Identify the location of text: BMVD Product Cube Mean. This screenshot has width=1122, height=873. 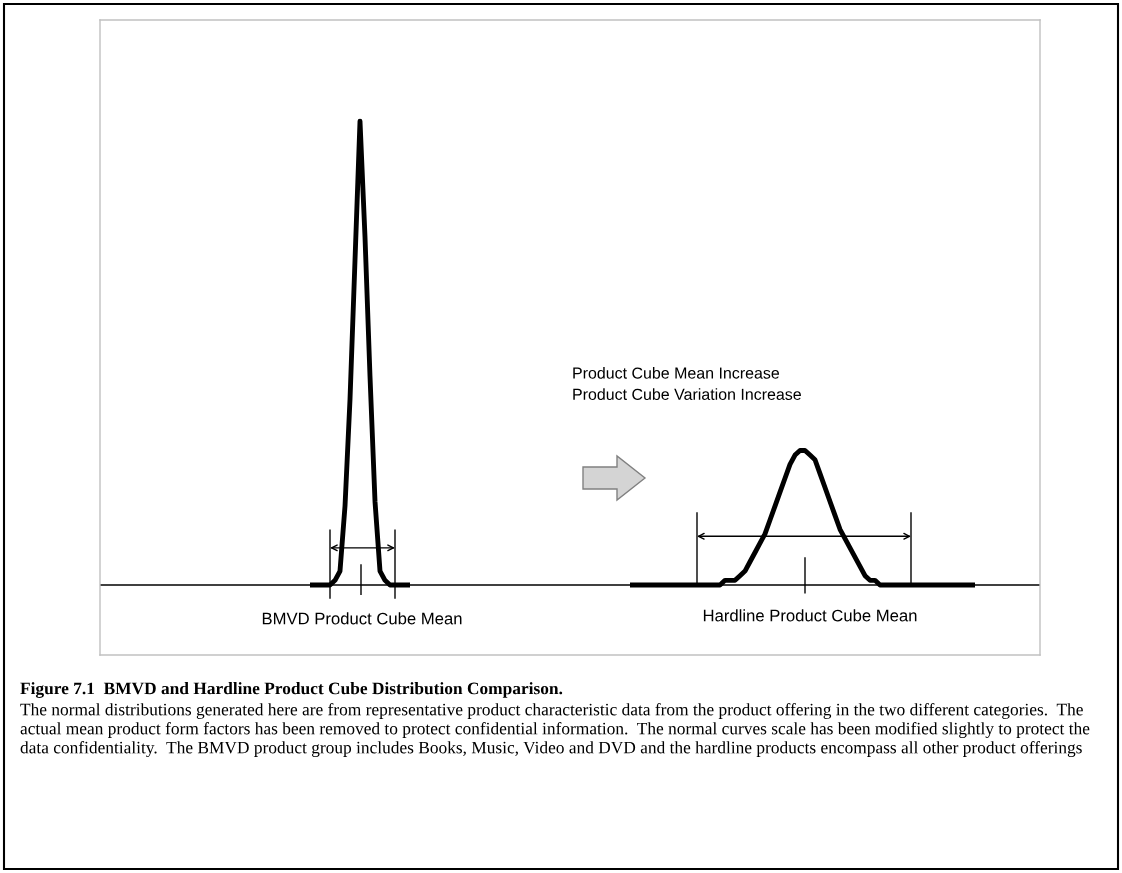
(362, 618).